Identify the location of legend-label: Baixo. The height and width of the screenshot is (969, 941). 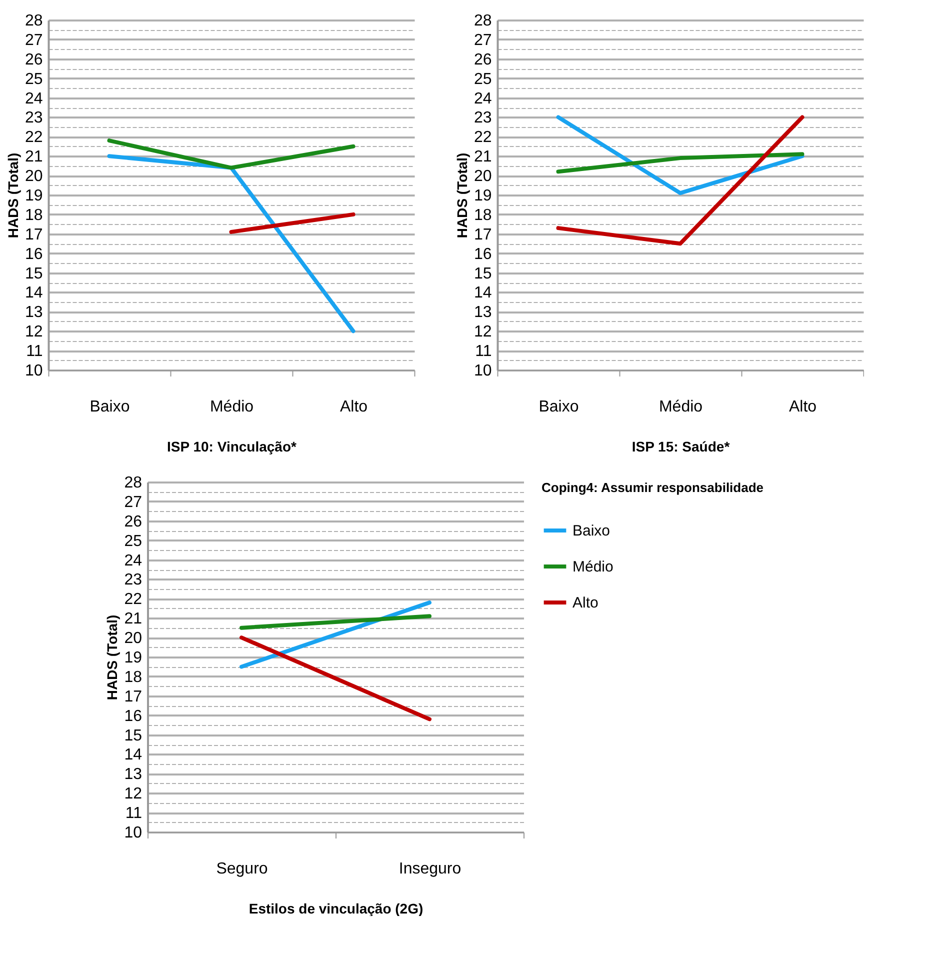
(591, 531).